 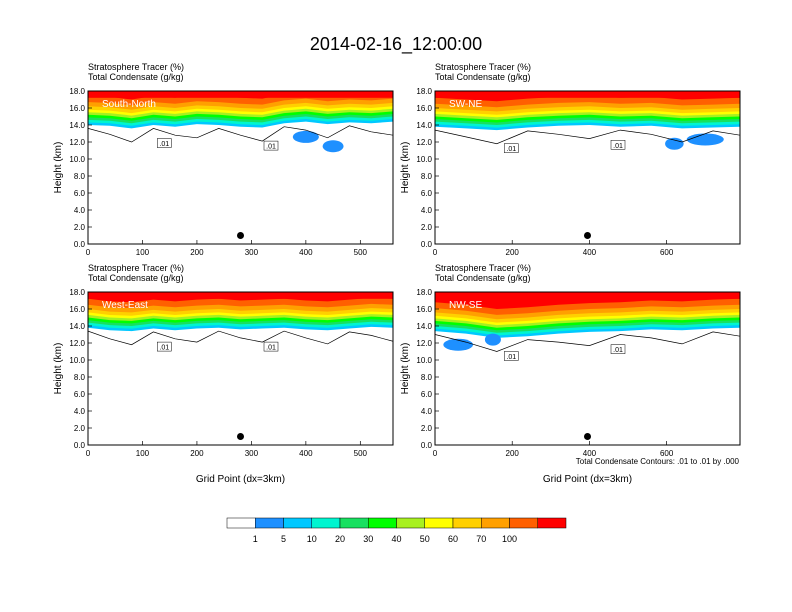 I want to click on panel-label: SW-NE, so click(x=465, y=104).